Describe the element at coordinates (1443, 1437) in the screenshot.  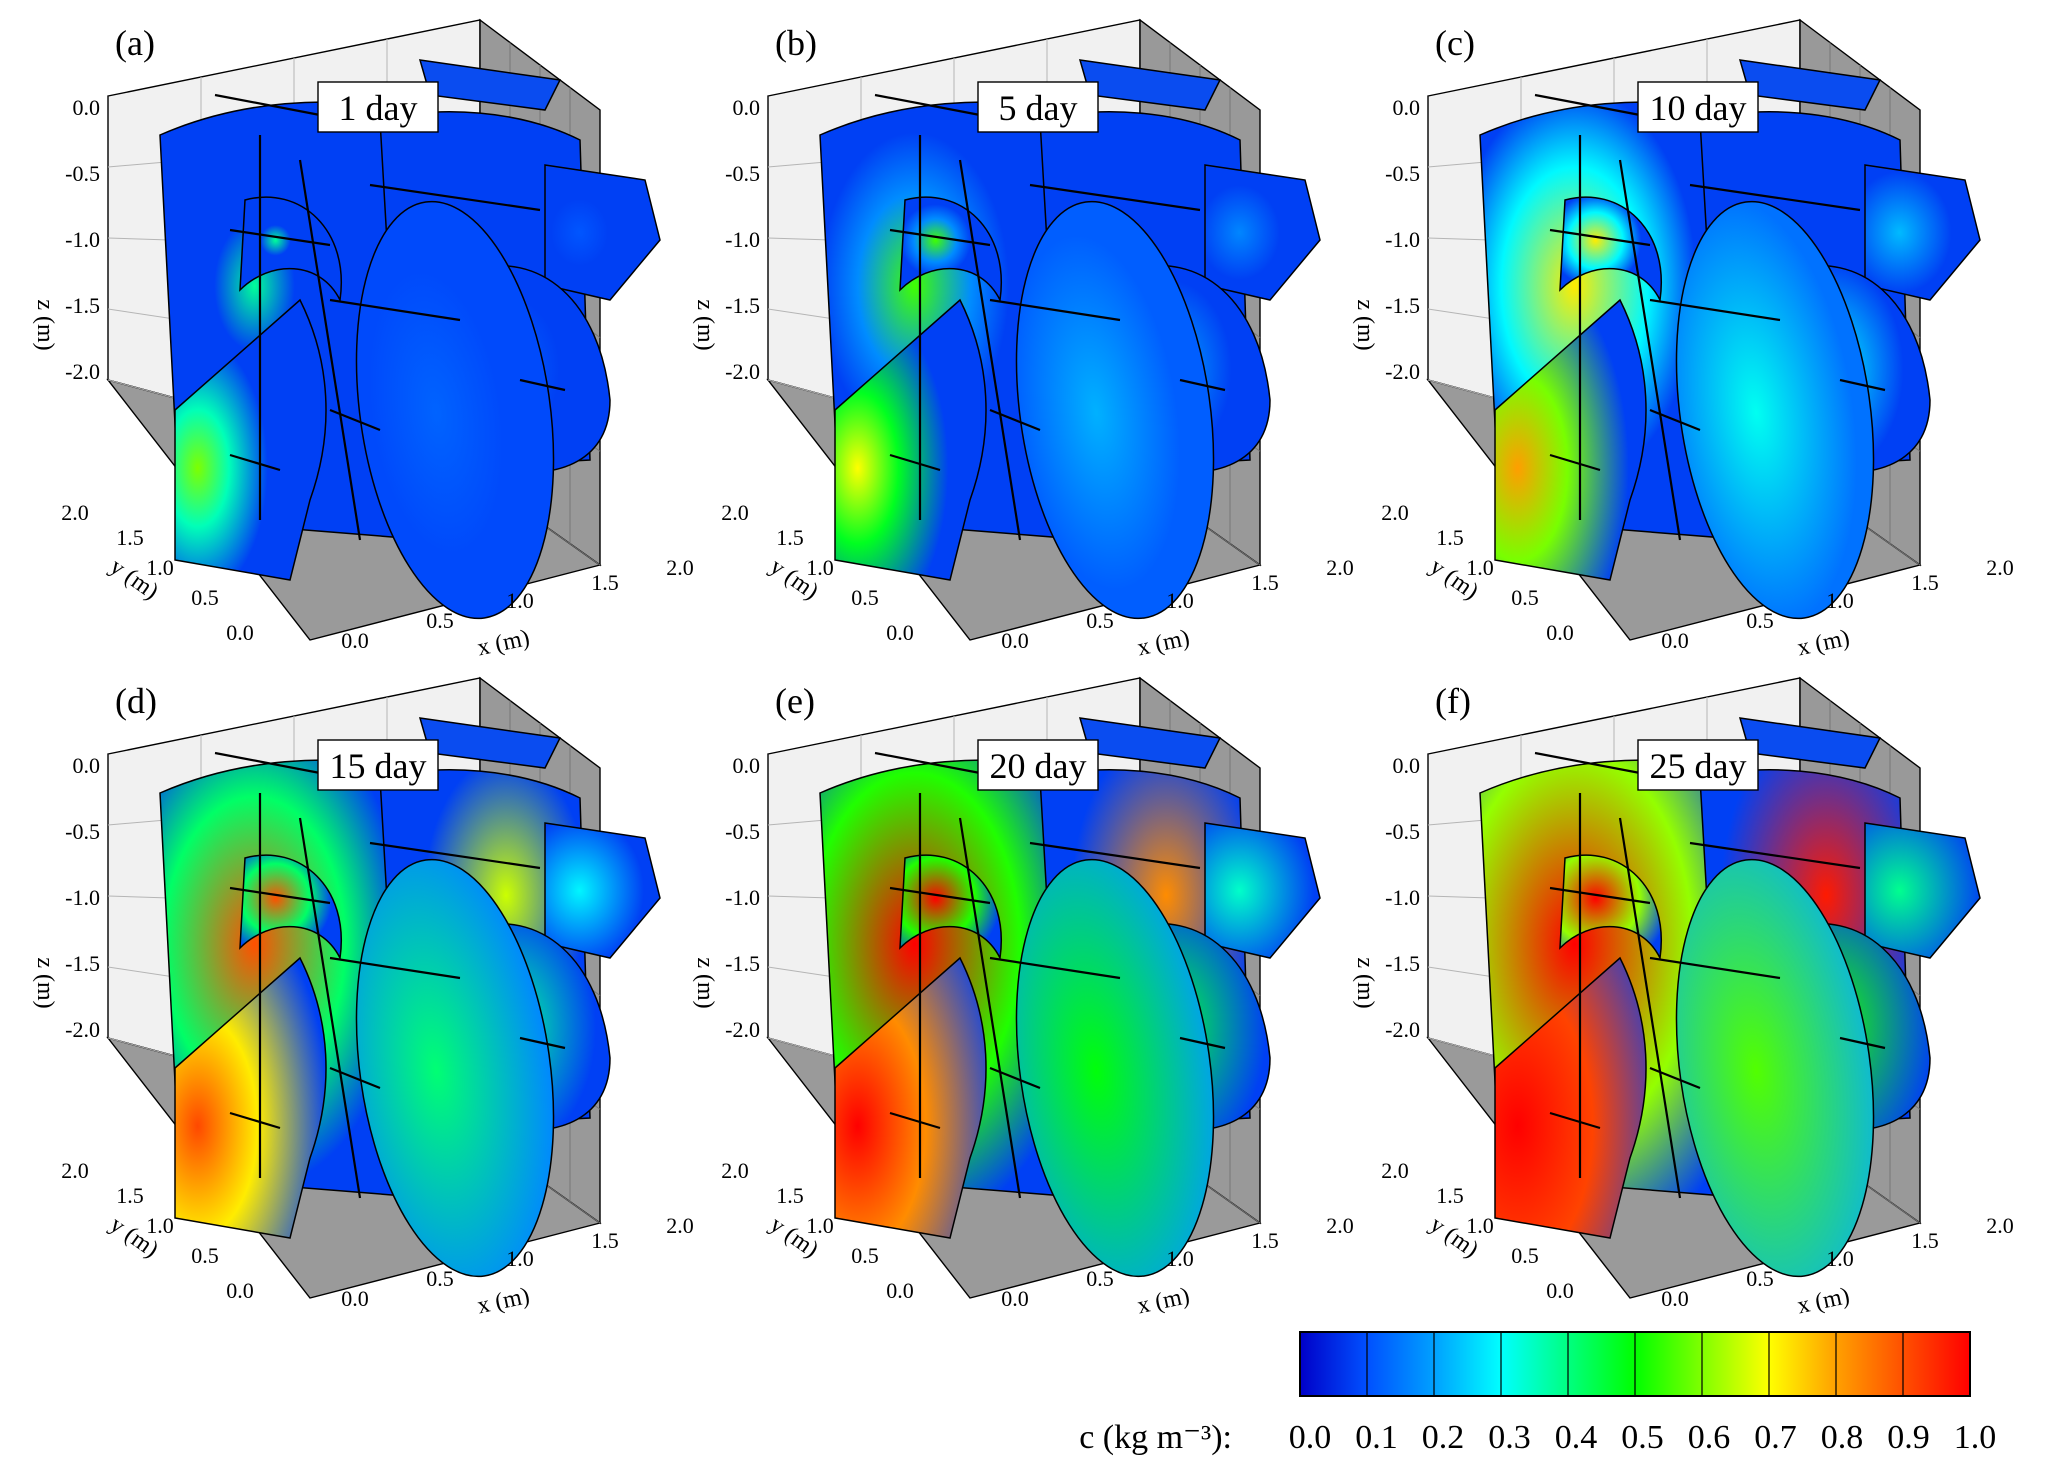
I see `colorbar-tick-label: 0.2` at that location.